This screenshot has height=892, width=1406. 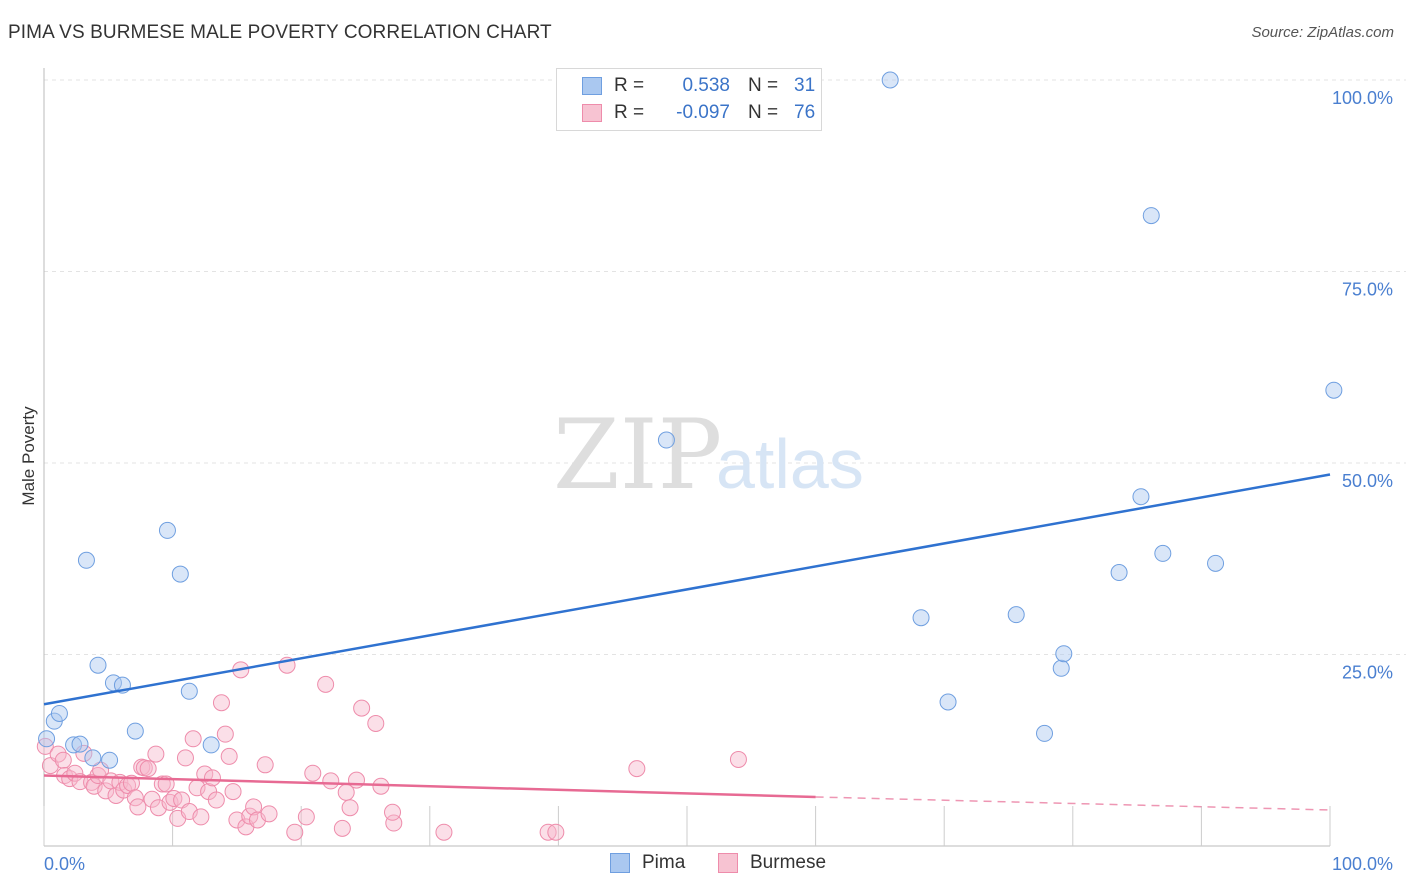 What do you see at coordinates (772, 863) in the screenshot?
I see `legend-item-burmese: Burmese` at bounding box center [772, 863].